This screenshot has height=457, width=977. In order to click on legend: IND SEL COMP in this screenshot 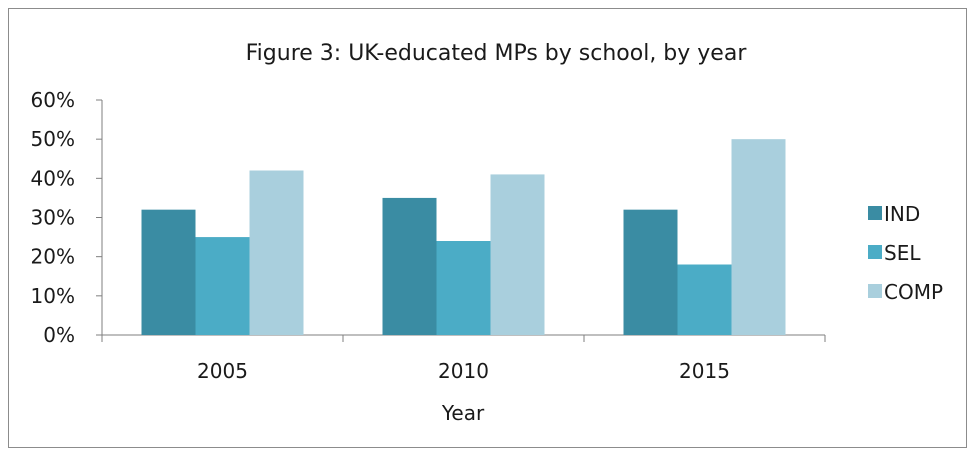, I will do `click(905, 253)`.